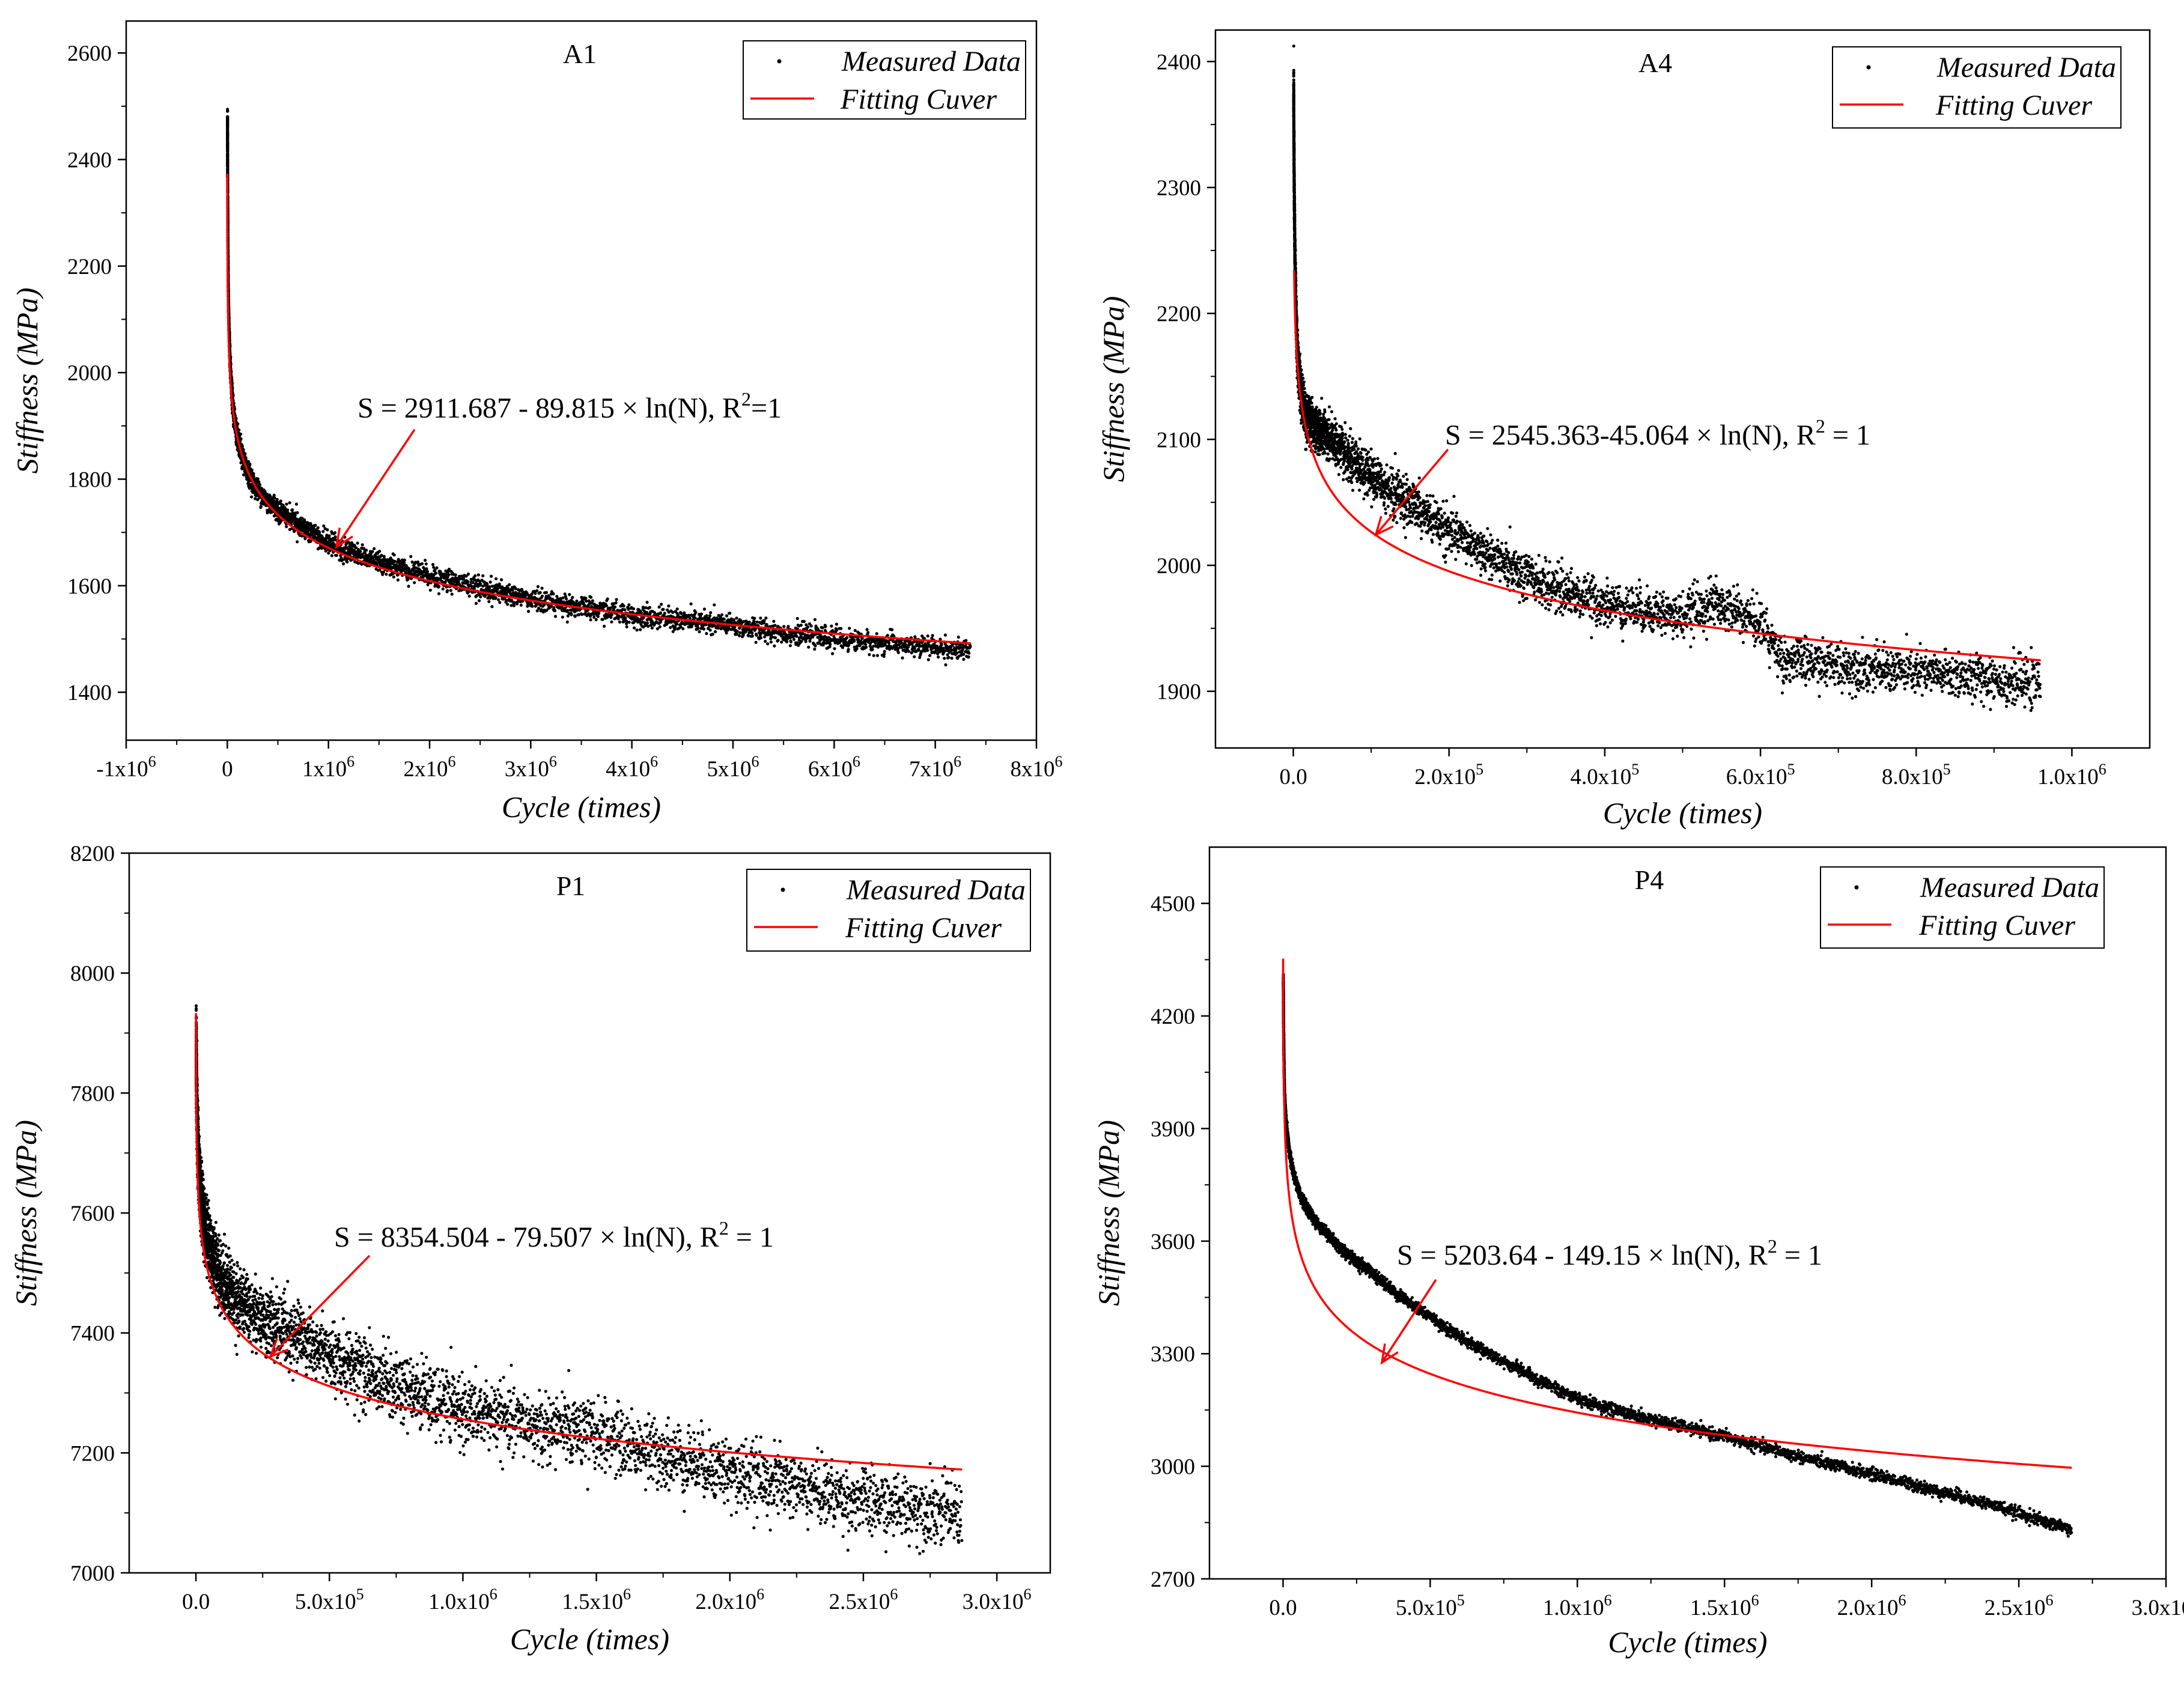 This screenshot has width=2184, height=1681. Describe the element at coordinates (733, 767) in the screenshot. I see `x-tick-label: 5x10⁶` at that location.